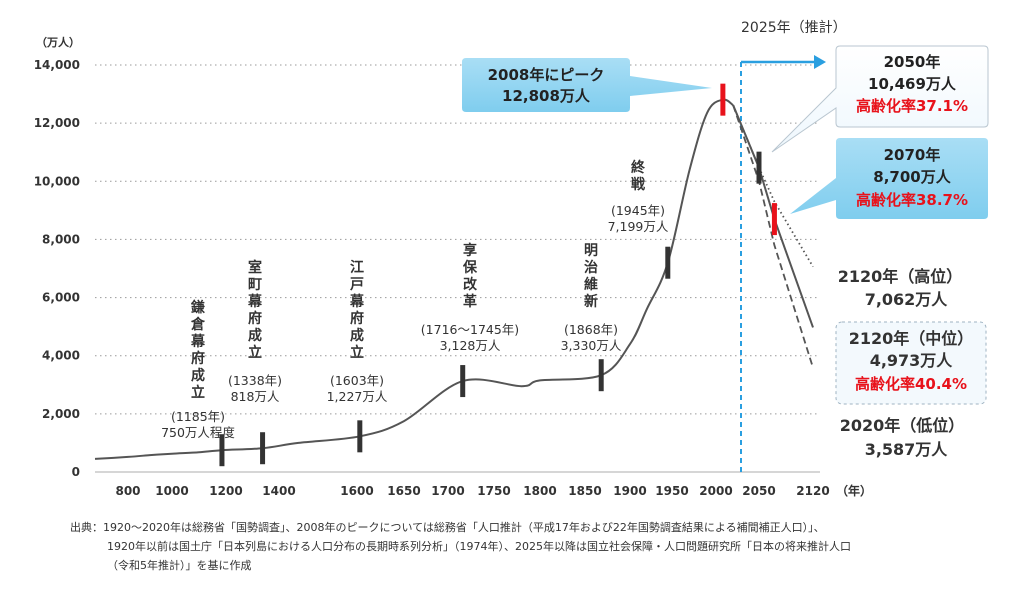 This screenshot has width=1024, height=590. What do you see at coordinates (854, 490) in the screenshot?
I see `x-axis-unit: （年）` at bounding box center [854, 490].